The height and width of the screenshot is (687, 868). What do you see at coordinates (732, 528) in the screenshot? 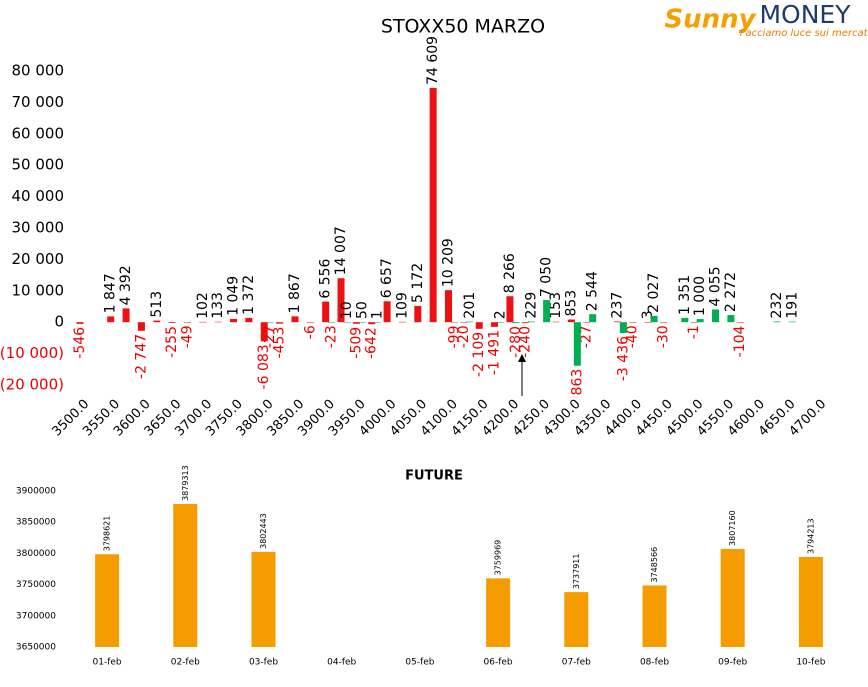
I see `value-label: 3807160` at bounding box center [732, 528].